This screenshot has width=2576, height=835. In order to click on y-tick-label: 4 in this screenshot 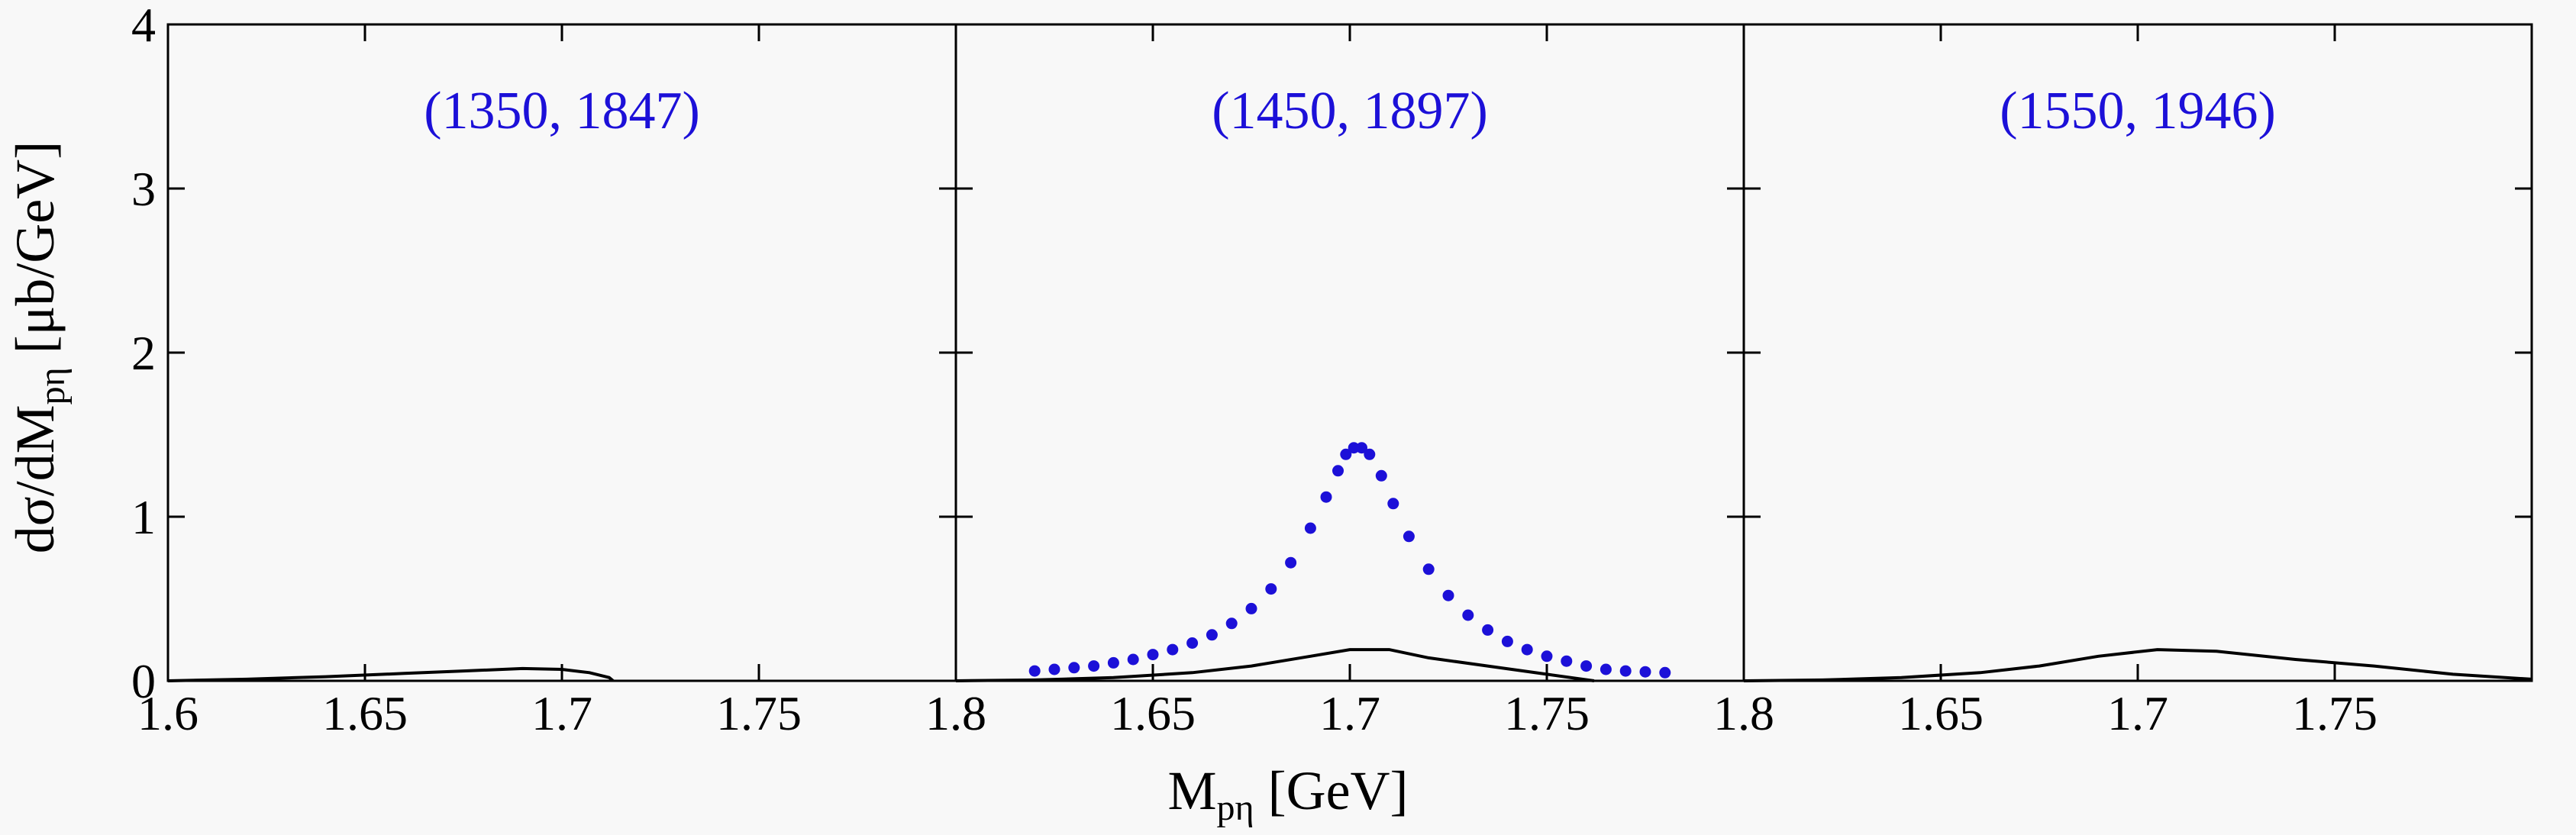, I will do `click(143, 26)`.